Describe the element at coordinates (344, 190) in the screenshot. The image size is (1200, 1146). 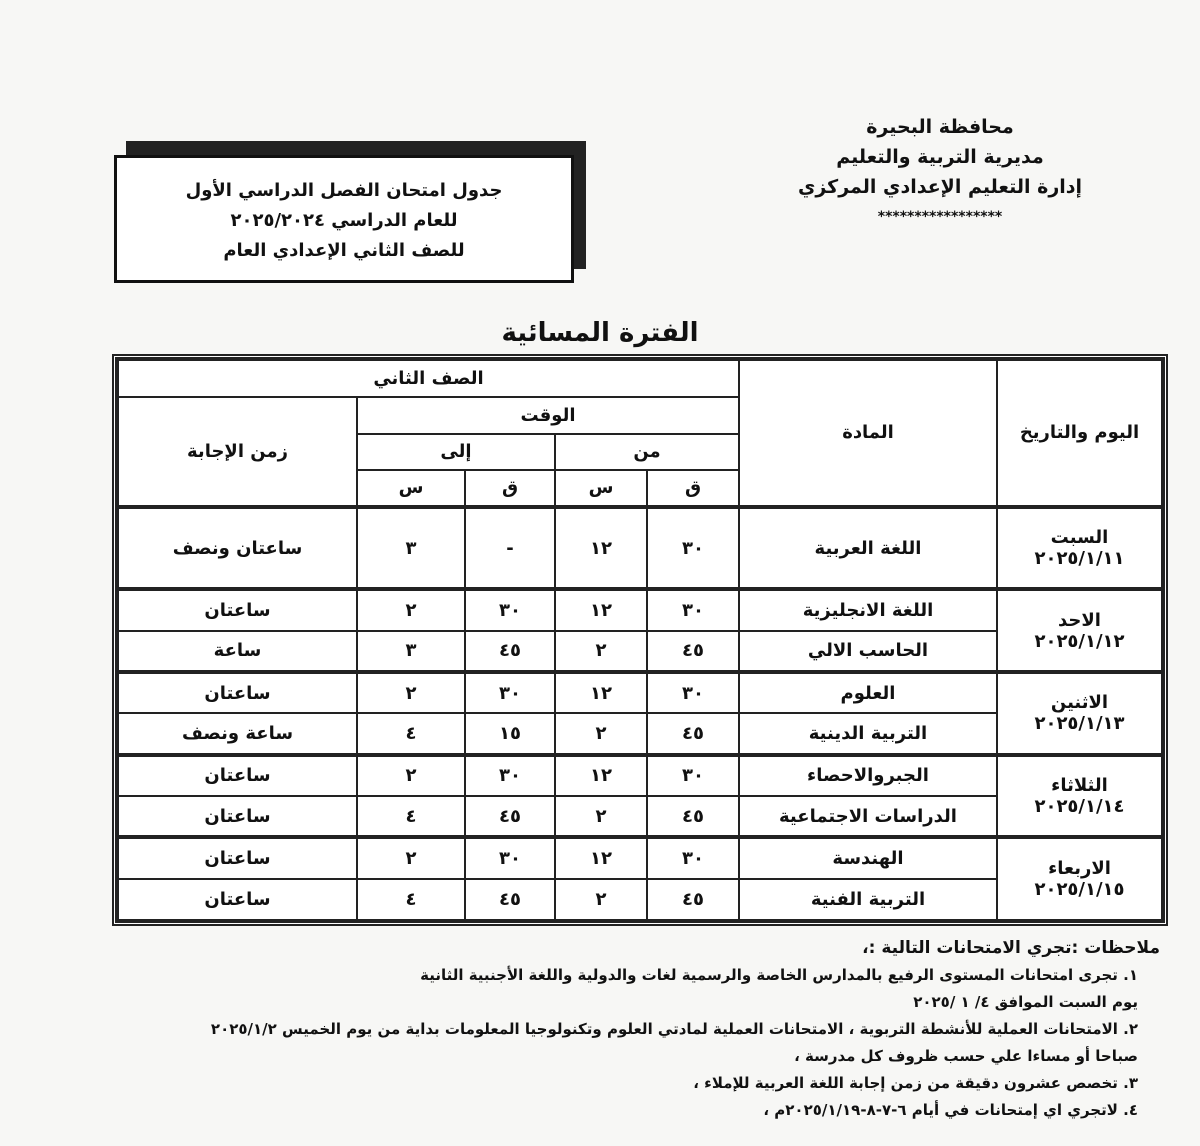
I see `title-line: جدول امتحان الفصل الدراسي الأول` at that location.